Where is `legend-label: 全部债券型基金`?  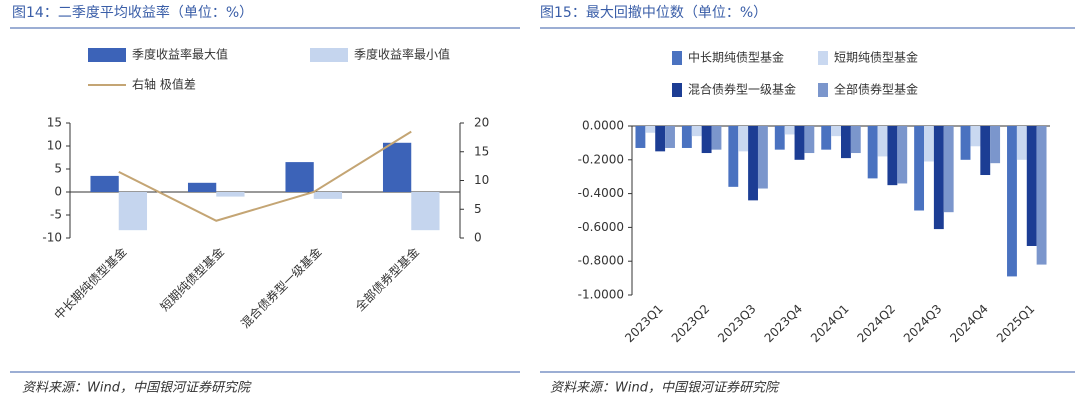
legend-label: 全部债券型基金 is located at coordinates (876, 89).